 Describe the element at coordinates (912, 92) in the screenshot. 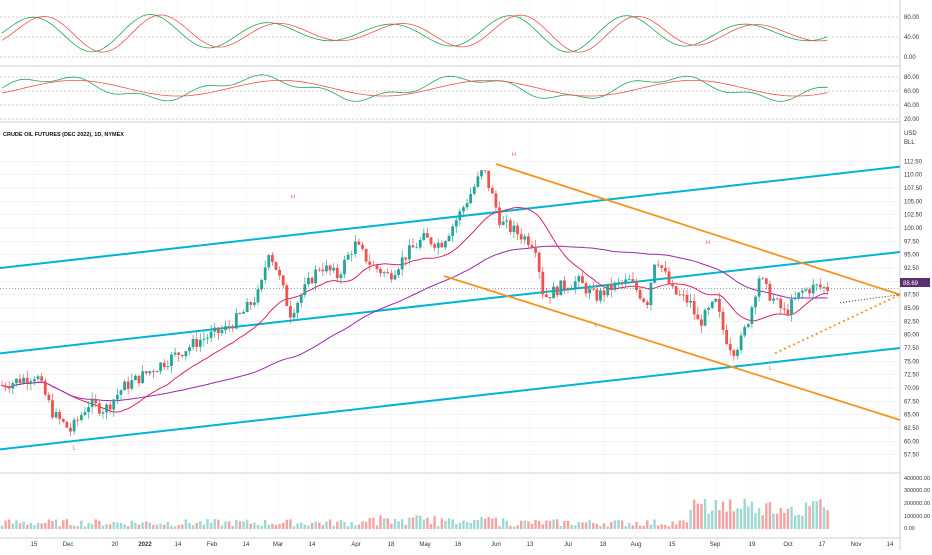

I see `osc2-tick-label: 60.00` at that location.